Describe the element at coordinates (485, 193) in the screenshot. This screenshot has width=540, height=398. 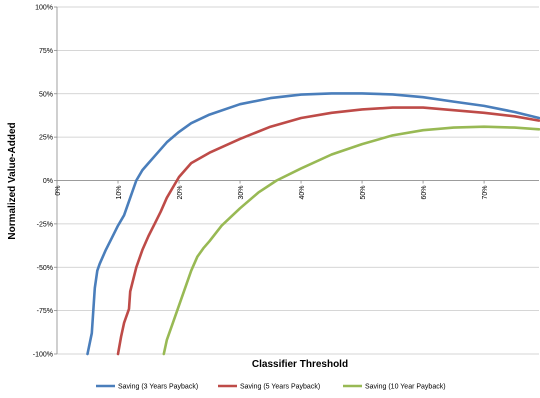
I see `x-tick-label: 70%` at that location.